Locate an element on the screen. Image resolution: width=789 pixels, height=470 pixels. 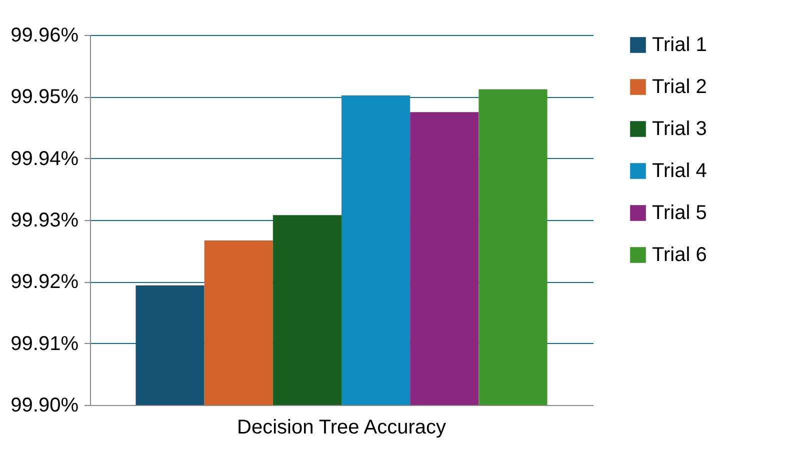
y-tick-label: 99.94% is located at coordinates (44, 159).